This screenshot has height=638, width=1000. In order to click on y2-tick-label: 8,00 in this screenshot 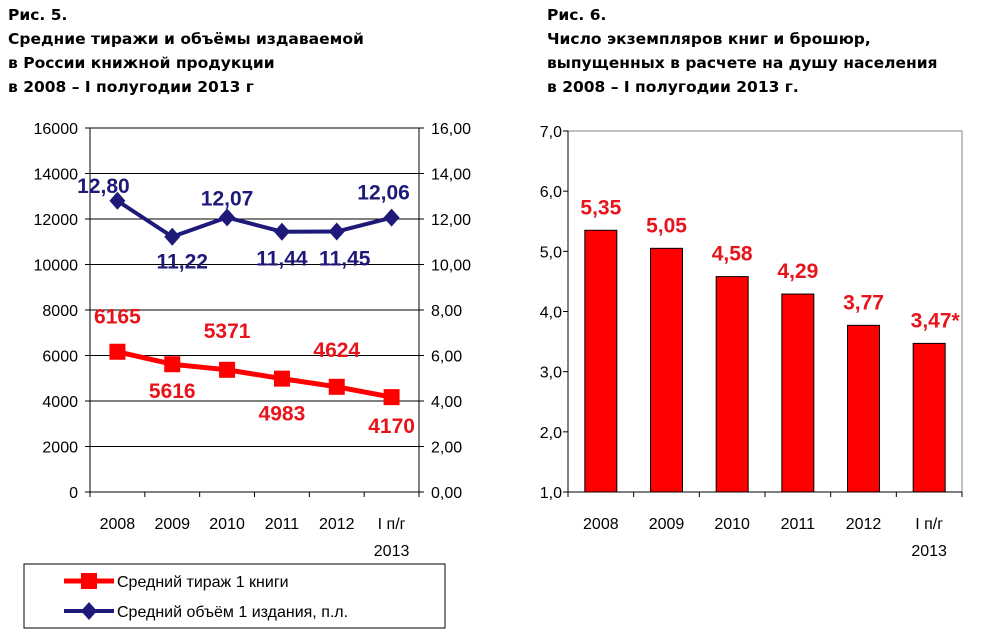, I will do `click(446, 311)`.